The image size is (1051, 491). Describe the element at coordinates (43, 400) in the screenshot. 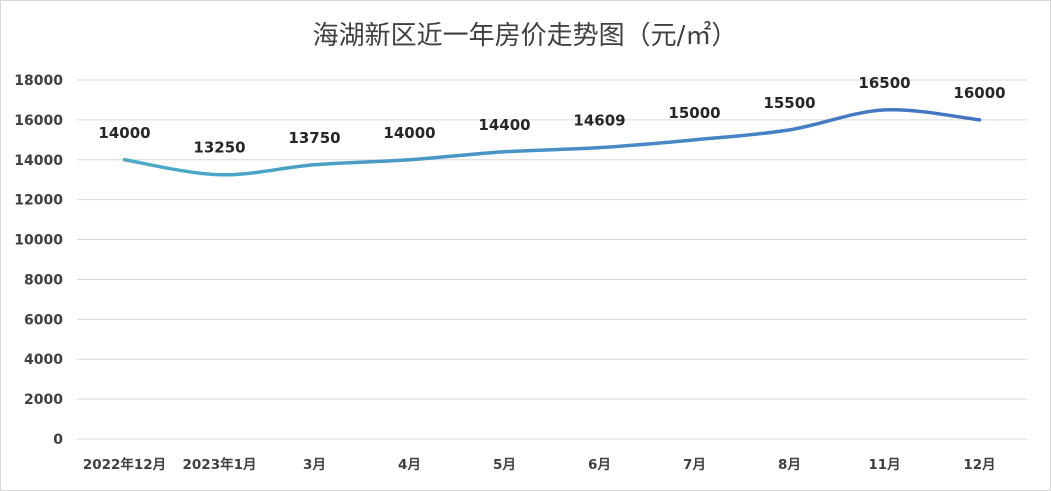

I see `y-tick-label: 2000` at that location.